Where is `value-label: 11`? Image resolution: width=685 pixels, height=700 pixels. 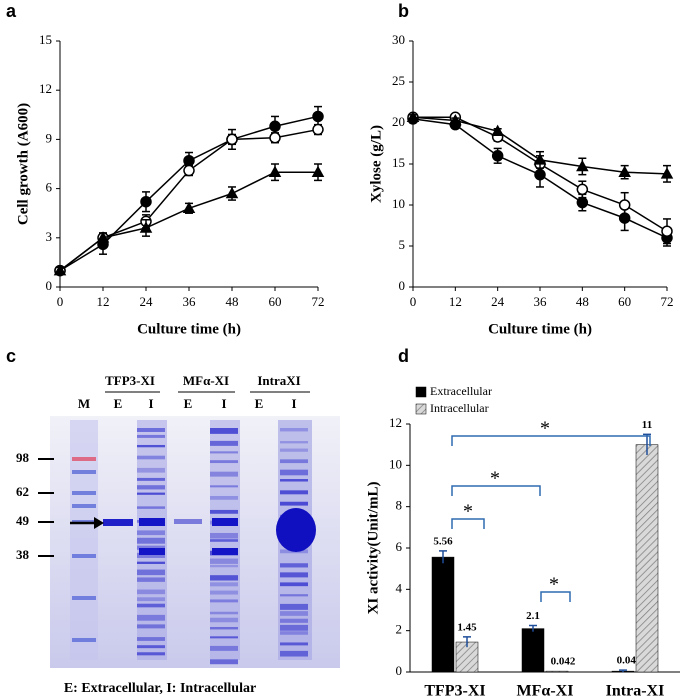 value-label: 11 is located at coordinates (647, 425).